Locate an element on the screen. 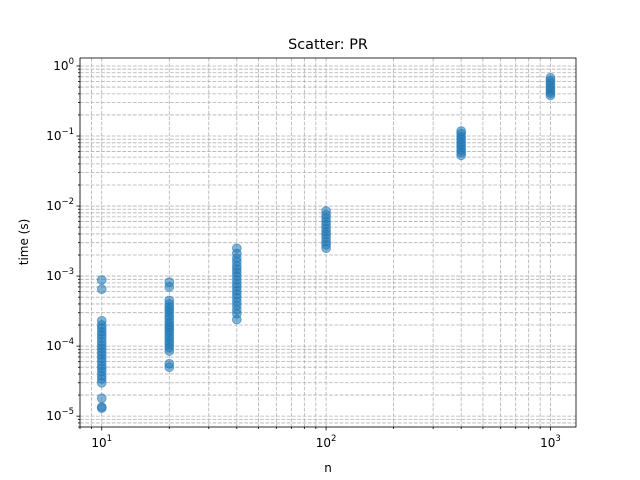  x-tick-label: 10³ is located at coordinates (550, 442).